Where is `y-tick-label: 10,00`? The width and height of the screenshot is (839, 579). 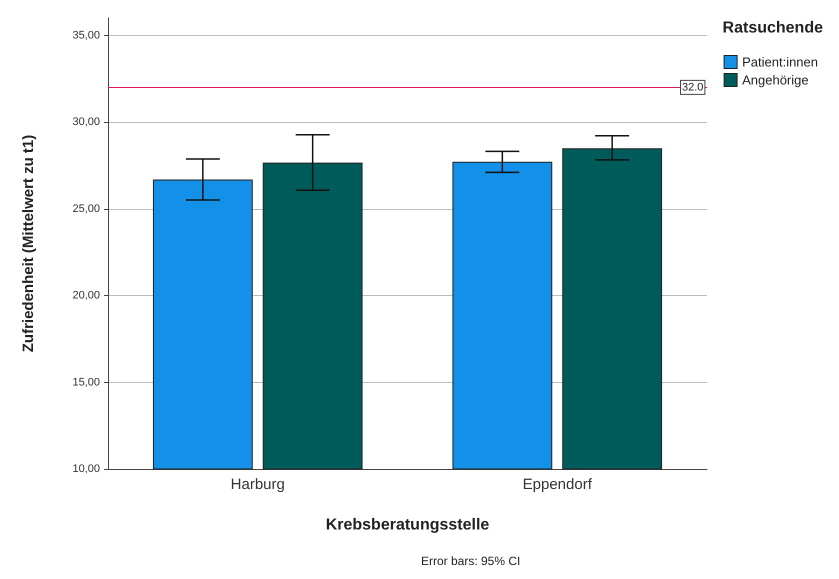 y-tick-label: 10,00 is located at coordinates (86, 469).